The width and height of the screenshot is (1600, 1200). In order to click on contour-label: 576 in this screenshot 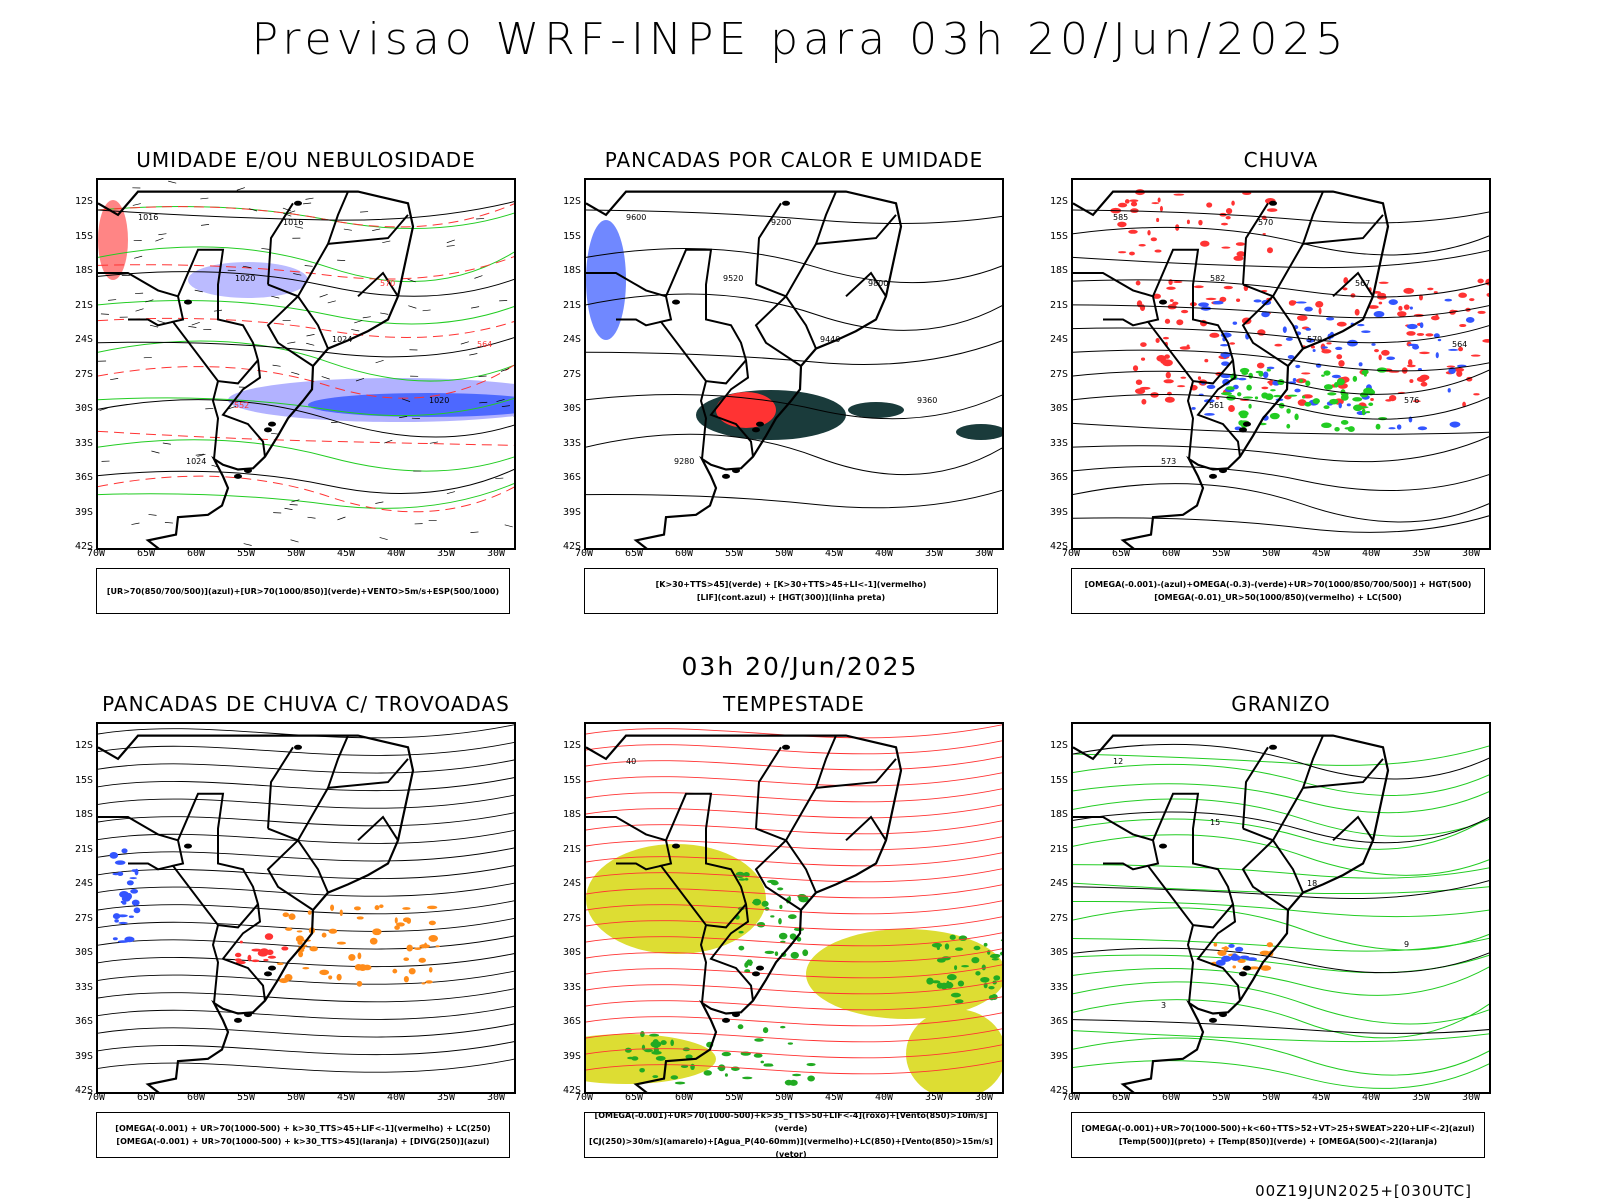, I will do `click(1411, 400)`.